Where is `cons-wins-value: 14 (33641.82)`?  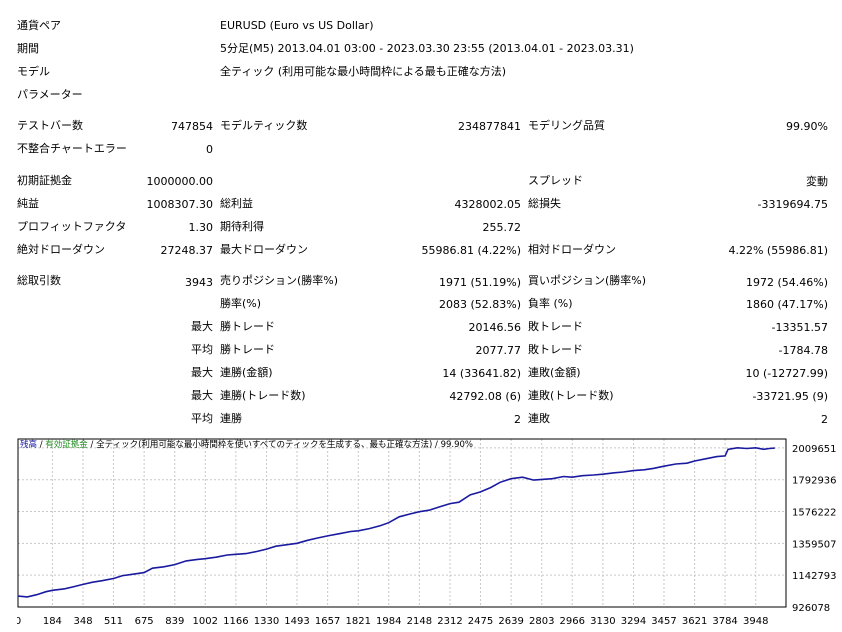 cons-wins-value: 14 (33641.82) is located at coordinates (481, 373).